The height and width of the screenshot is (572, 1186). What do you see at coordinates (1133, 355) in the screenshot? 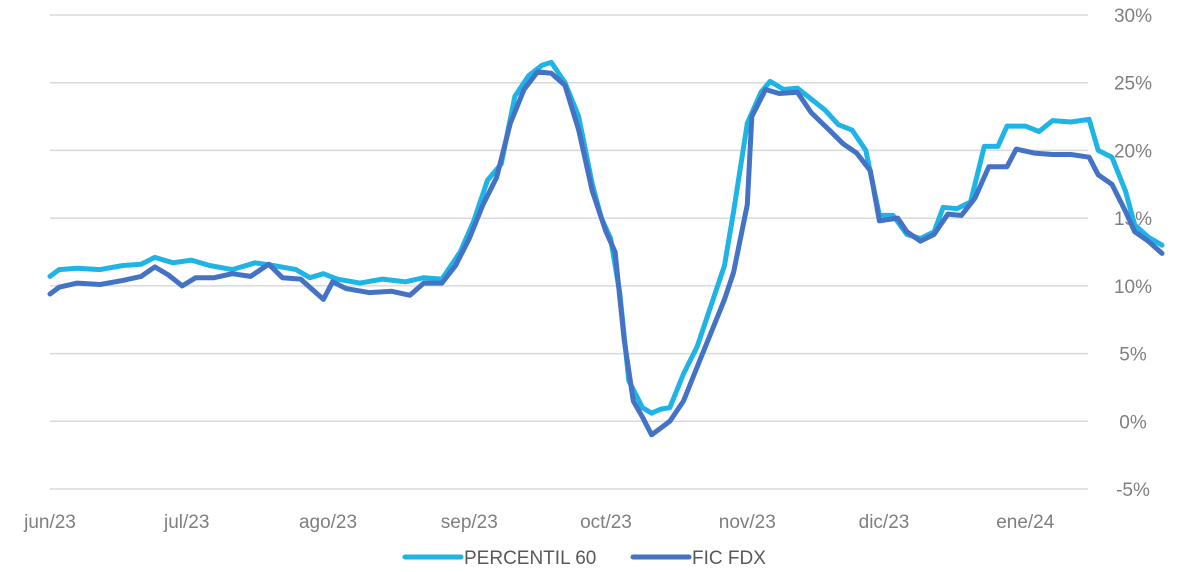
I see `y-tick-label: 5%` at bounding box center [1133, 355].